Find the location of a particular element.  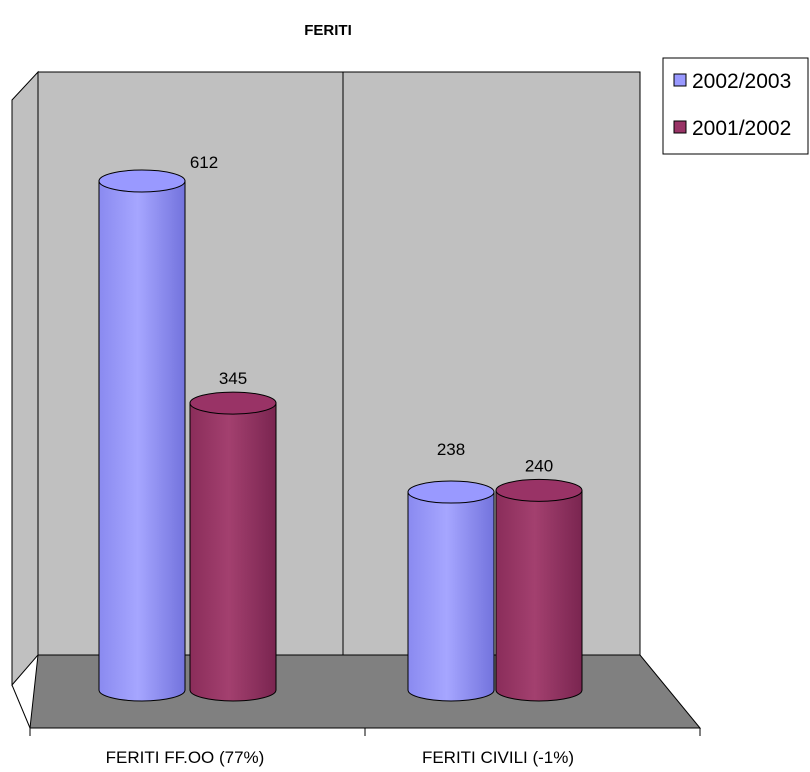

chart-title: FERITI is located at coordinates (328, 30).